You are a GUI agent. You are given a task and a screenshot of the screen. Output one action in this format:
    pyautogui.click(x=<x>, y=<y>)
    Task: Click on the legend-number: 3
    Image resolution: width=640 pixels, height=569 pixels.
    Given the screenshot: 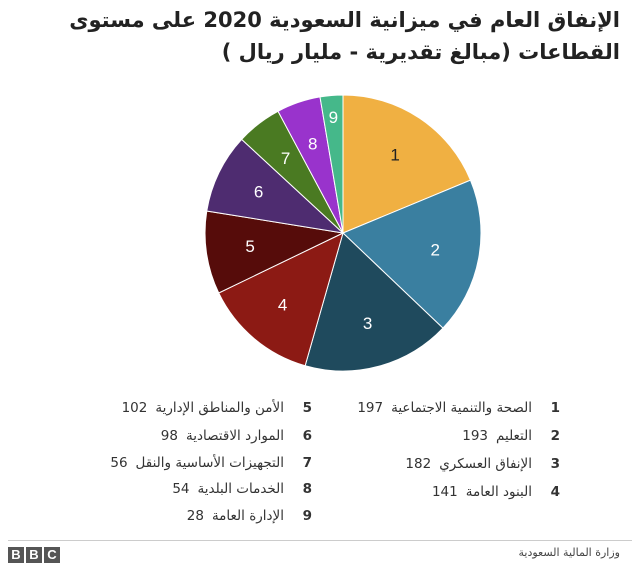 What is the action you would take?
    pyautogui.click(x=555, y=464)
    